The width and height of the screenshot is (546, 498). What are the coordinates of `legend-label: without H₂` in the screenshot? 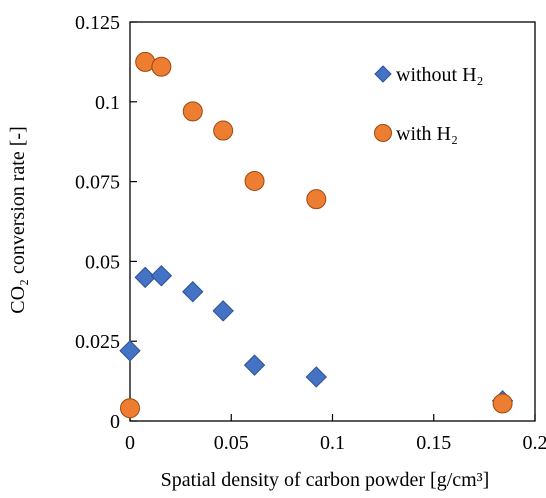 It's located at (440, 75).